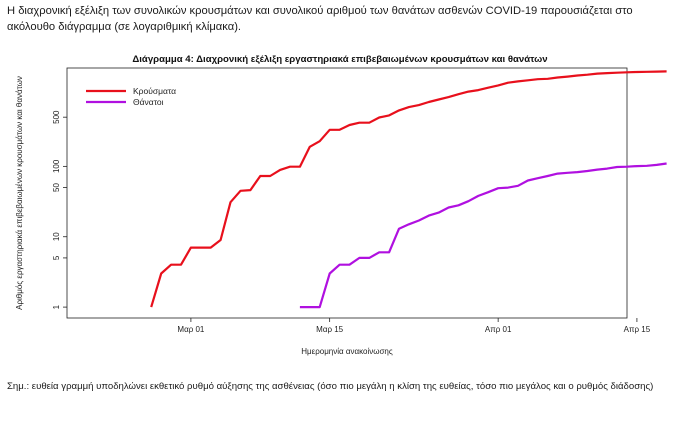  I want to click on y-tick-label: 500, so click(56, 117).